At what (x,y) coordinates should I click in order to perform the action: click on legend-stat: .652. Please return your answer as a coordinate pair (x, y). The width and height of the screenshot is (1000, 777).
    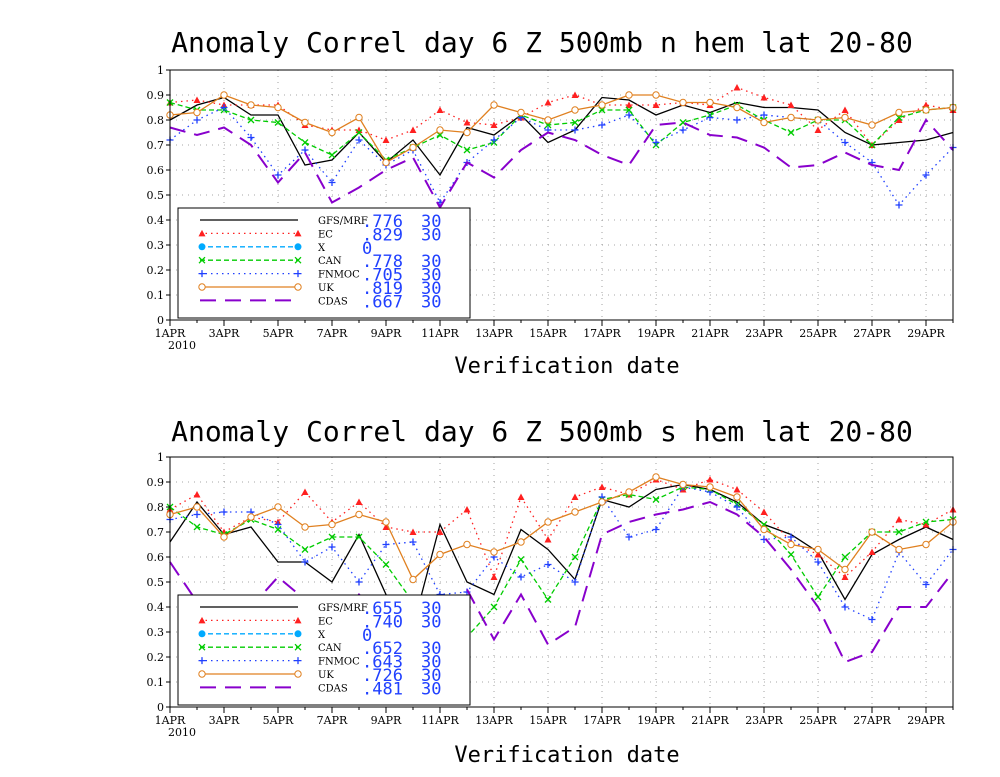
    Looking at the image, I should click on (382, 649).